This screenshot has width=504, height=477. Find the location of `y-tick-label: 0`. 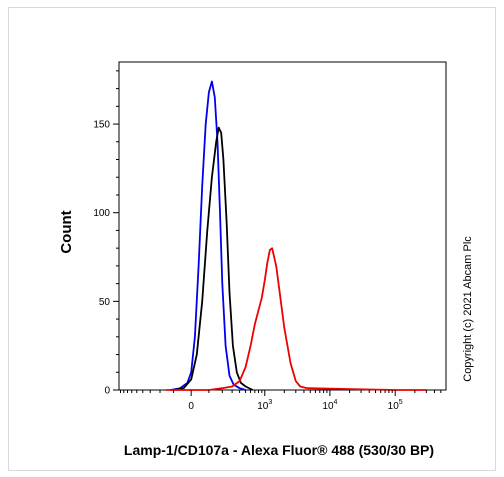

y-tick-label: 0 is located at coordinates (107, 391).